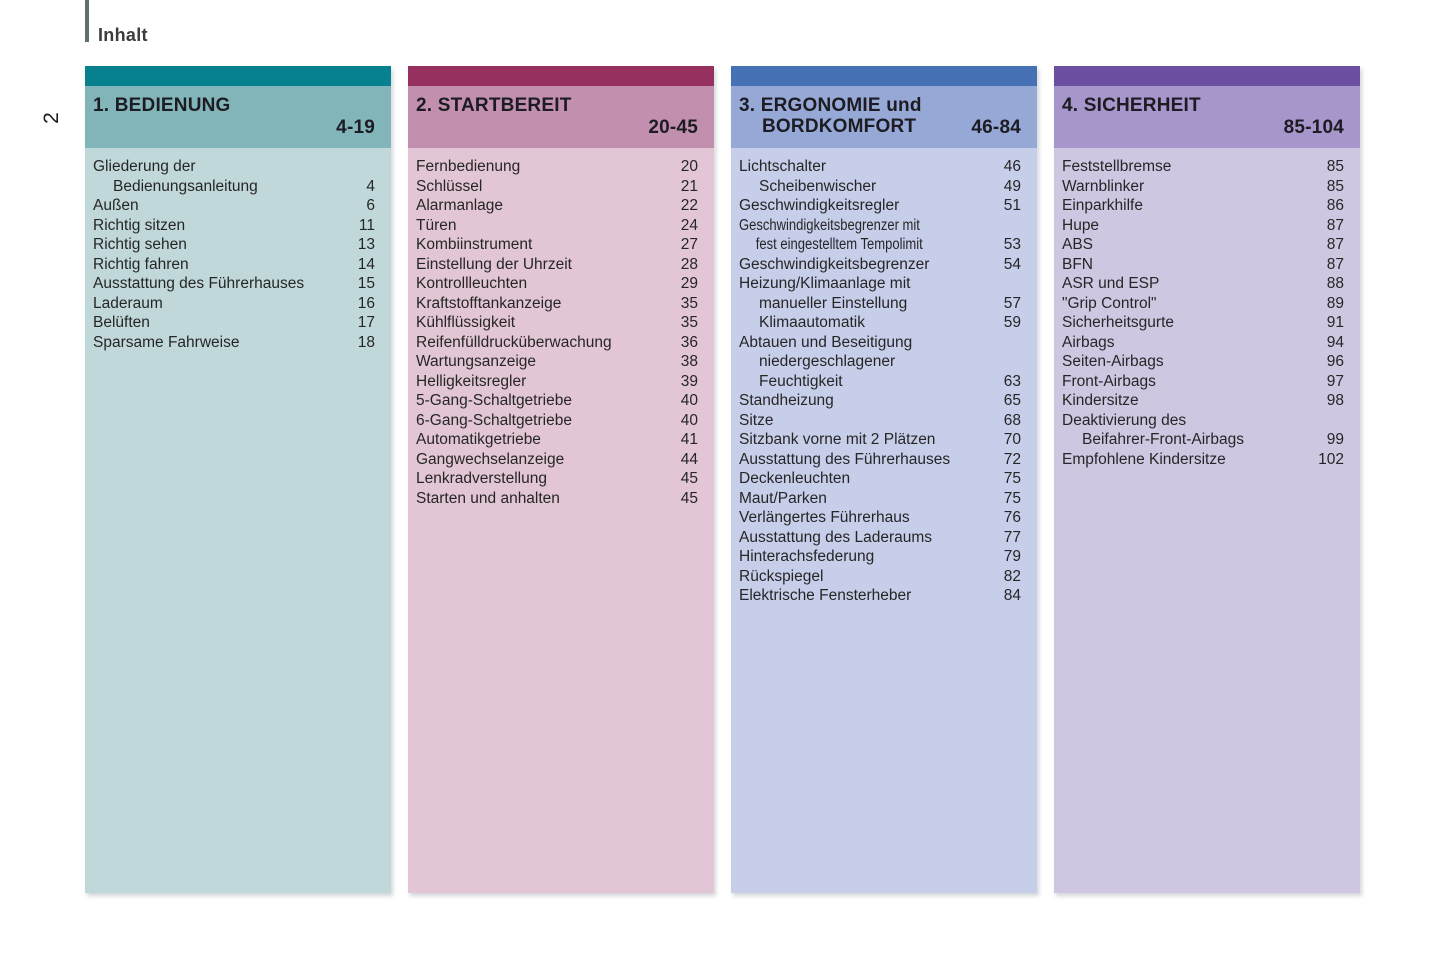  I want to click on toc-entry-label: Sitze, so click(756, 420).